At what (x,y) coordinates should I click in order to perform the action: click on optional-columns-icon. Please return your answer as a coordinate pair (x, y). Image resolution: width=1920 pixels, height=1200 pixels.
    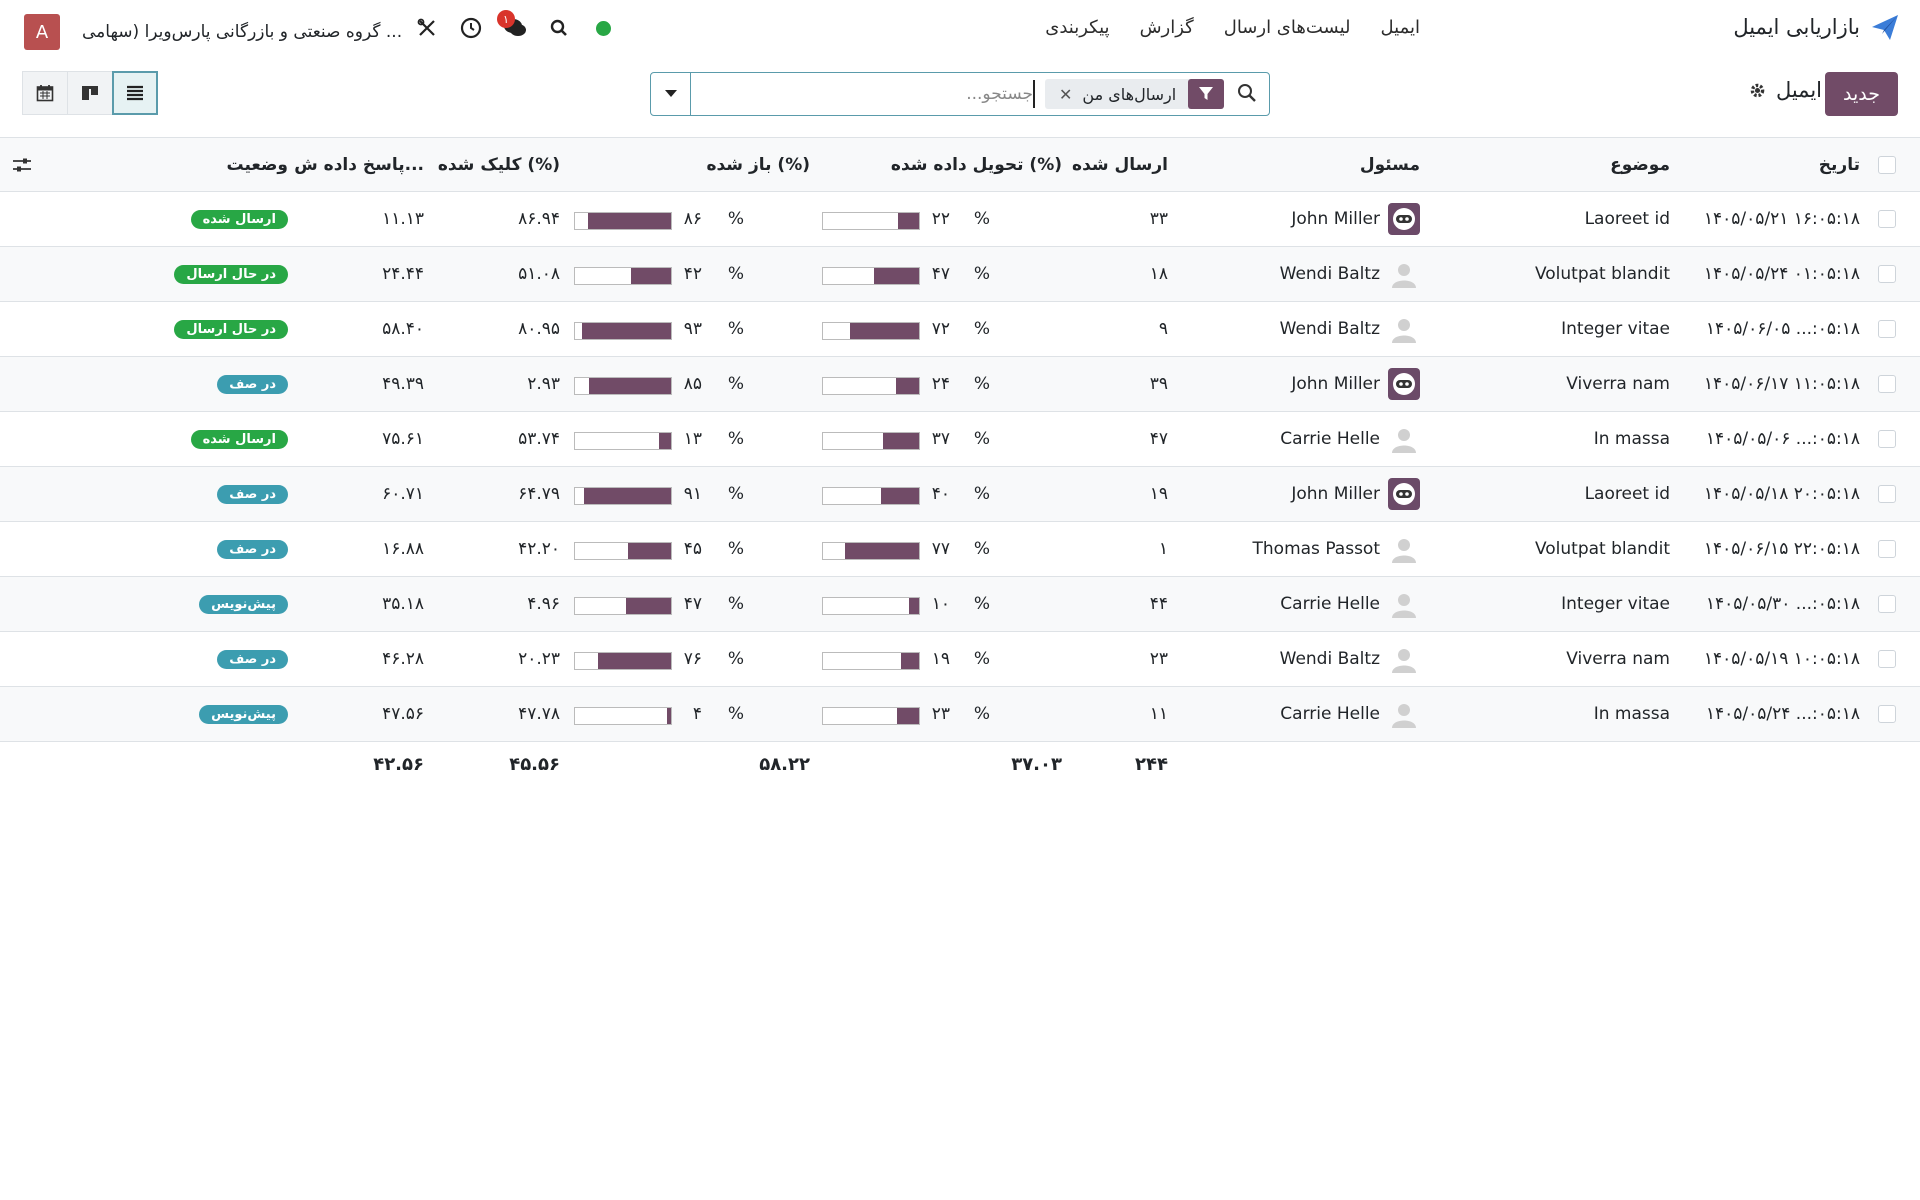
    Looking at the image, I should click on (27, 164).